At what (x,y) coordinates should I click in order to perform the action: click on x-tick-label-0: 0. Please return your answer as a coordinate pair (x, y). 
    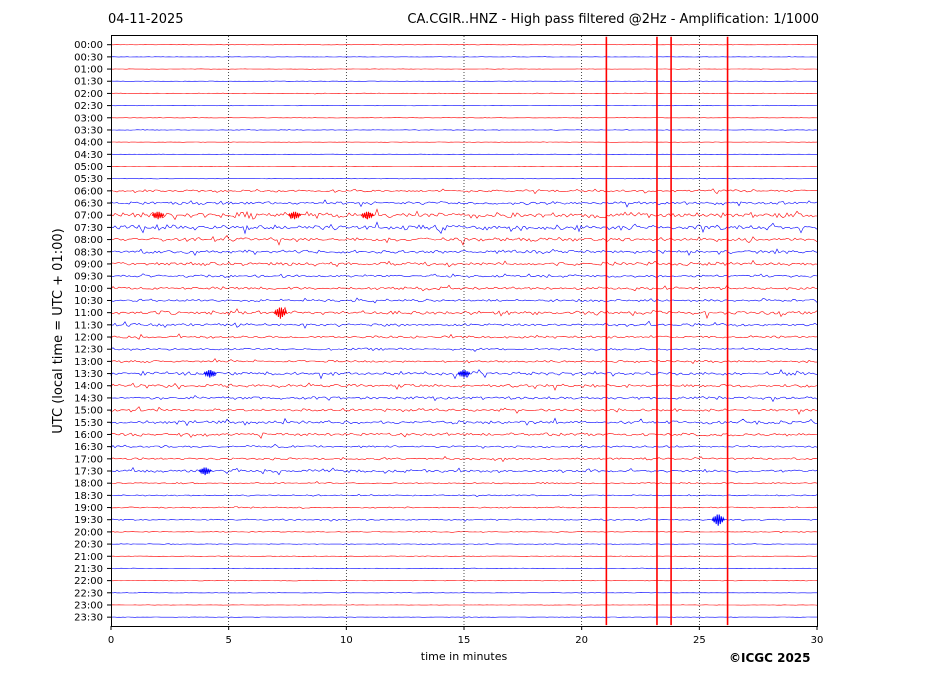
    Looking at the image, I should click on (111, 640).